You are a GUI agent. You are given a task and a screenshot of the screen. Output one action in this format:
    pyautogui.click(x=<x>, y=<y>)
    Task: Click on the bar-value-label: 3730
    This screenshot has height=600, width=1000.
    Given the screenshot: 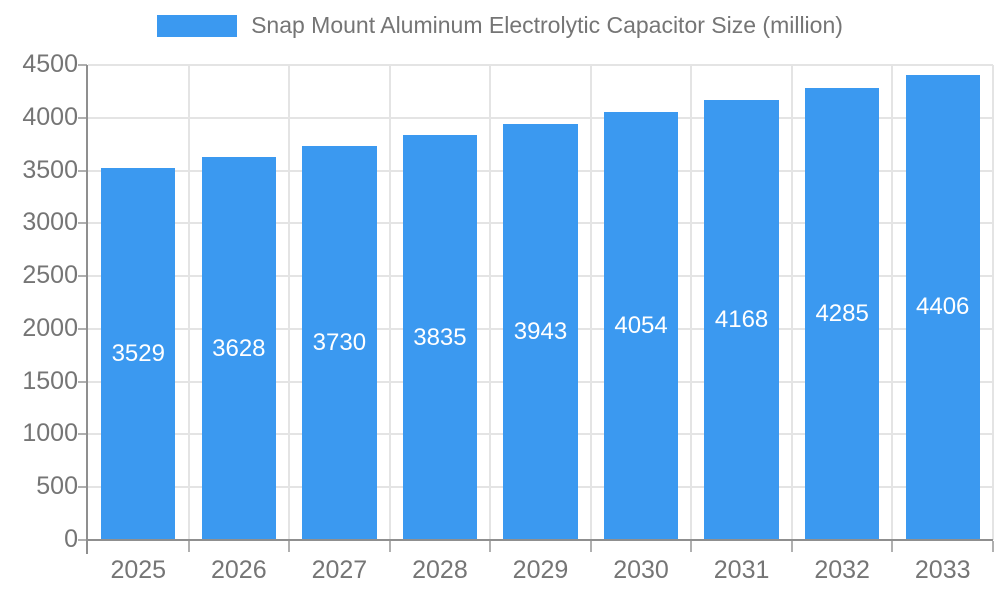 What is the action you would take?
    pyautogui.click(x=339, y=343)
    